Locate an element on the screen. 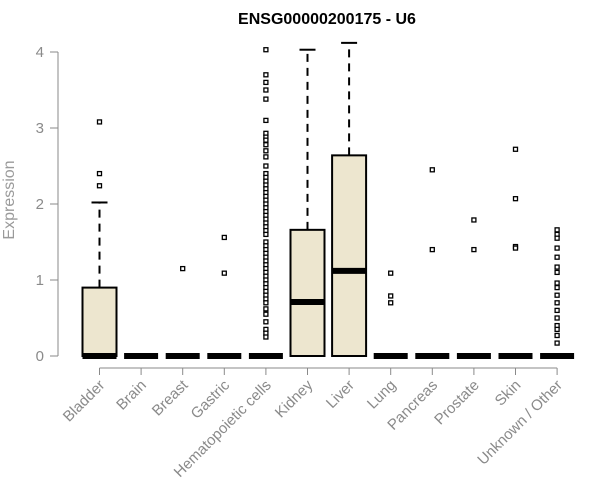 This screenshot has height=500, width=600. box-pancreas is located at coordinates (432, 263).